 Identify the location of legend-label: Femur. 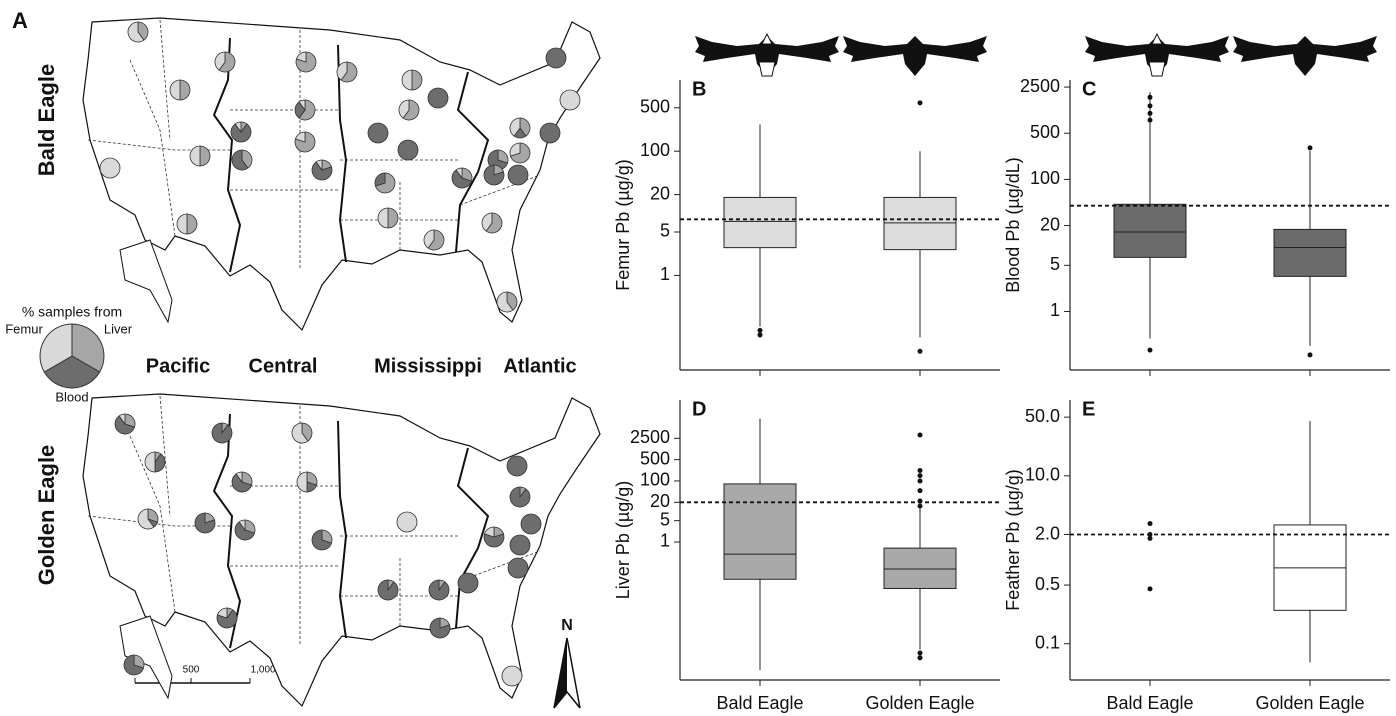
(24, 328).